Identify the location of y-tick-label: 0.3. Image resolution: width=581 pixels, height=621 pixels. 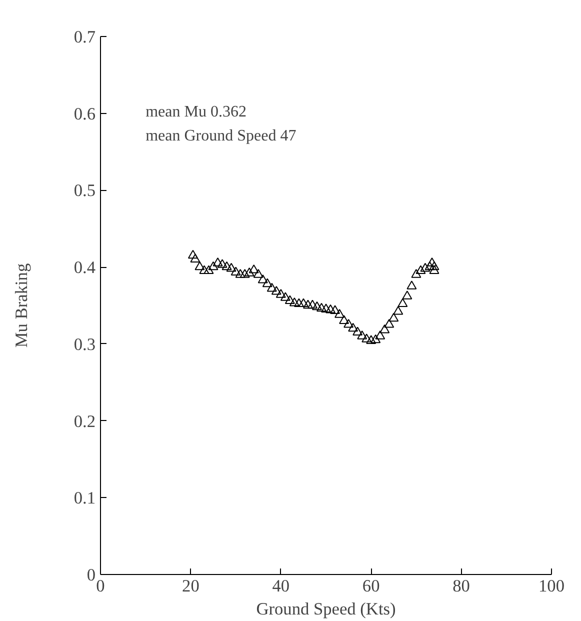
(85, 344).